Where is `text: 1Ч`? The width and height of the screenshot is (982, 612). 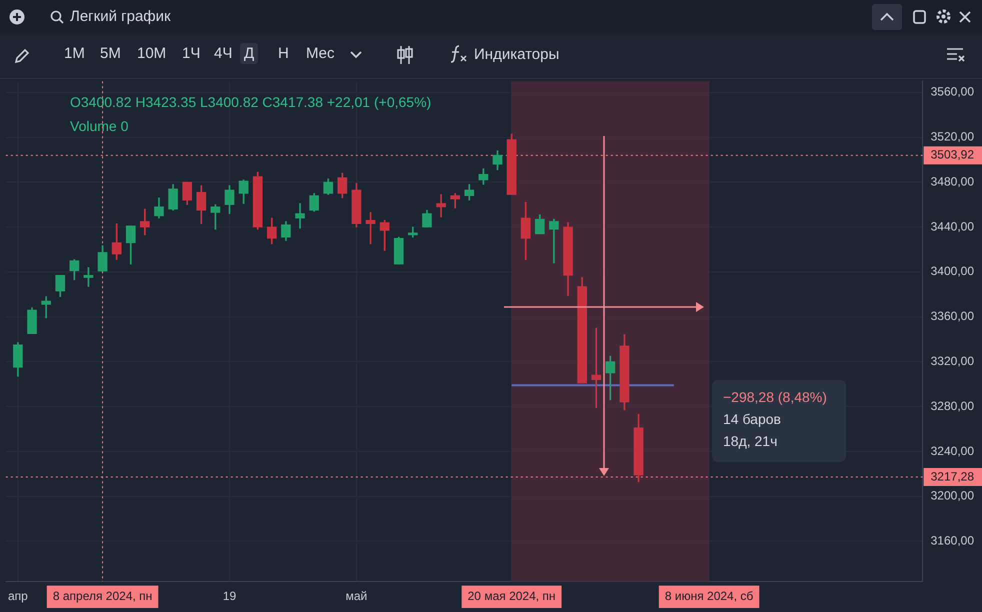 text: 1Ч is located at coordinates (191, 53).